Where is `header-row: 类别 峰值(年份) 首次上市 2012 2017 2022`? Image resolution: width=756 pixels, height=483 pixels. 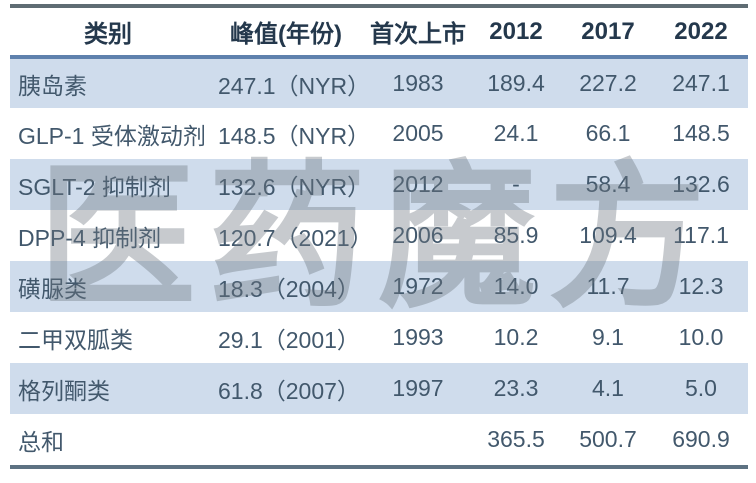 header-row: 类别 峰值(年份) 首次上市 2012 2017 2022 is located at coordinates (379, 32).